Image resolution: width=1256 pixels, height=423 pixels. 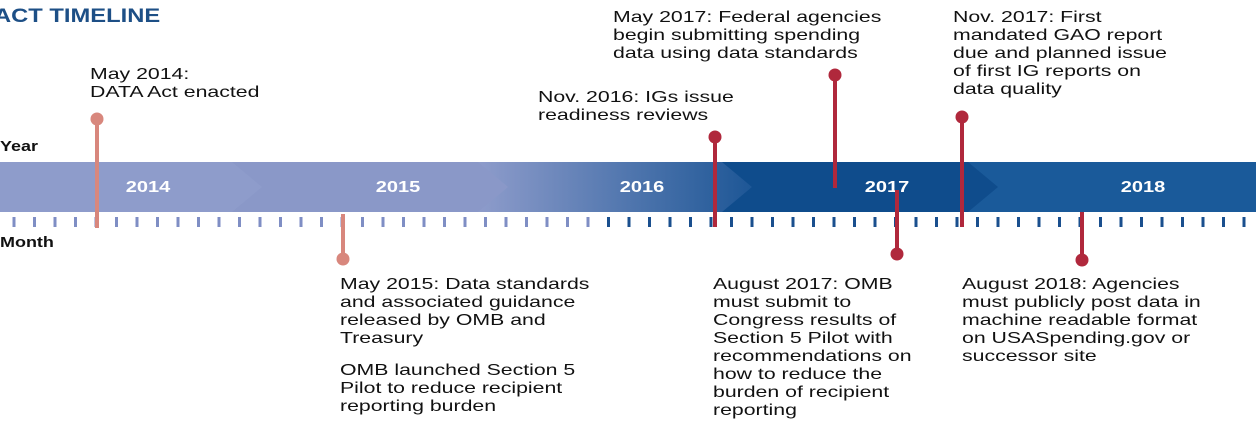 What do you see at coordinates (1080, 320) in the screenshot?
I see `event-line: machine readable format` at bounding box center [1080, 320].